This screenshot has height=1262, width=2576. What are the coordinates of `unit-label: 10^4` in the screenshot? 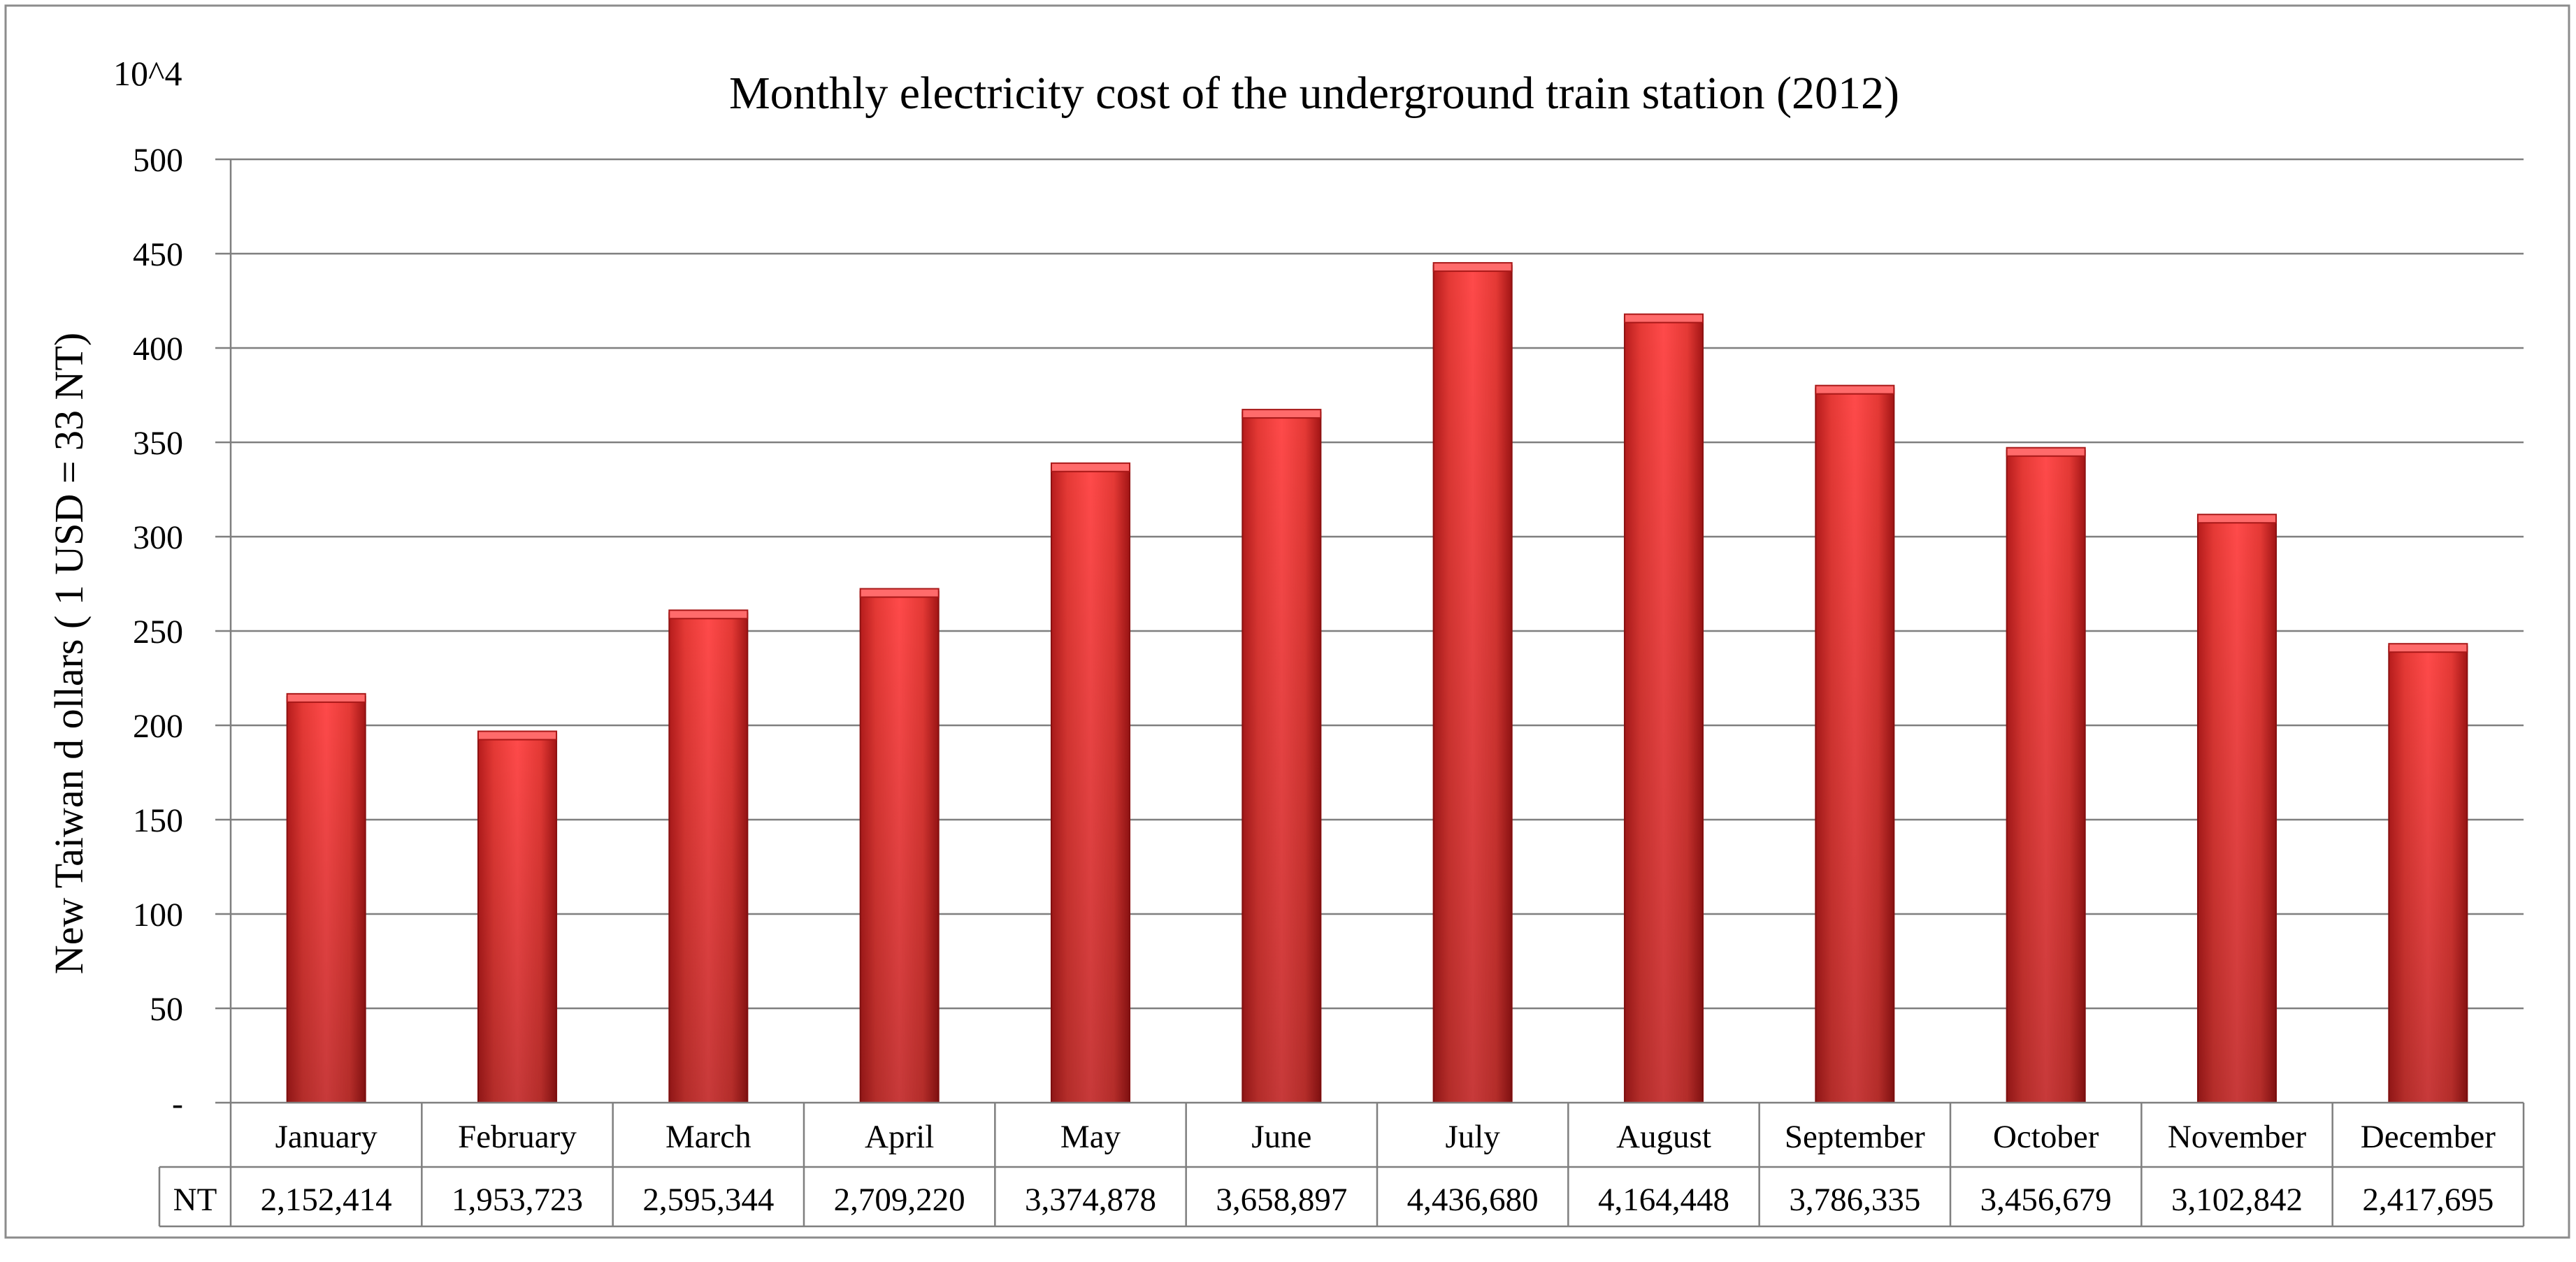 It's located at (147, 73).